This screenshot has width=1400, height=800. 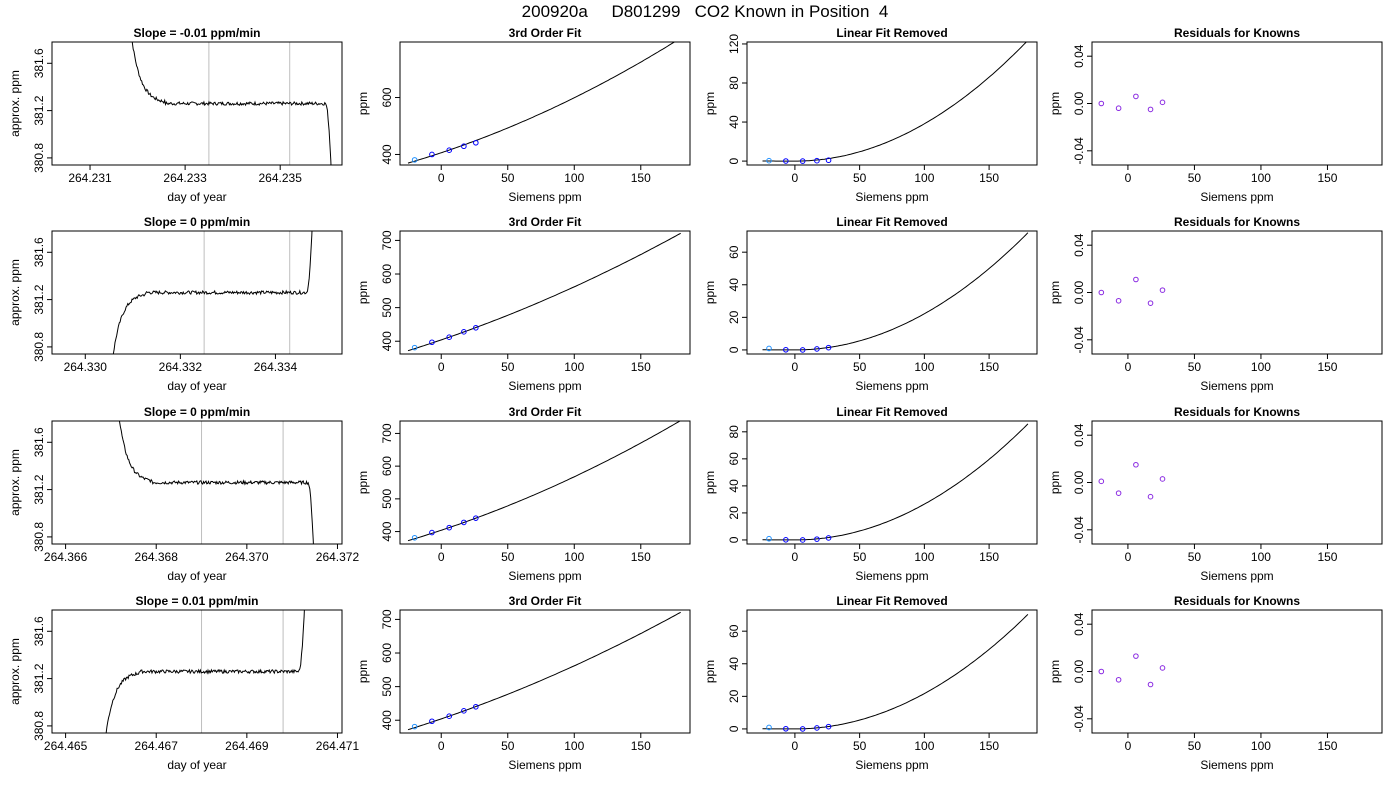 What do you see at coordinates (157, 746) in the screenshot?
I see `x-tick-label: 264.467` at bounding box center [157, 746].